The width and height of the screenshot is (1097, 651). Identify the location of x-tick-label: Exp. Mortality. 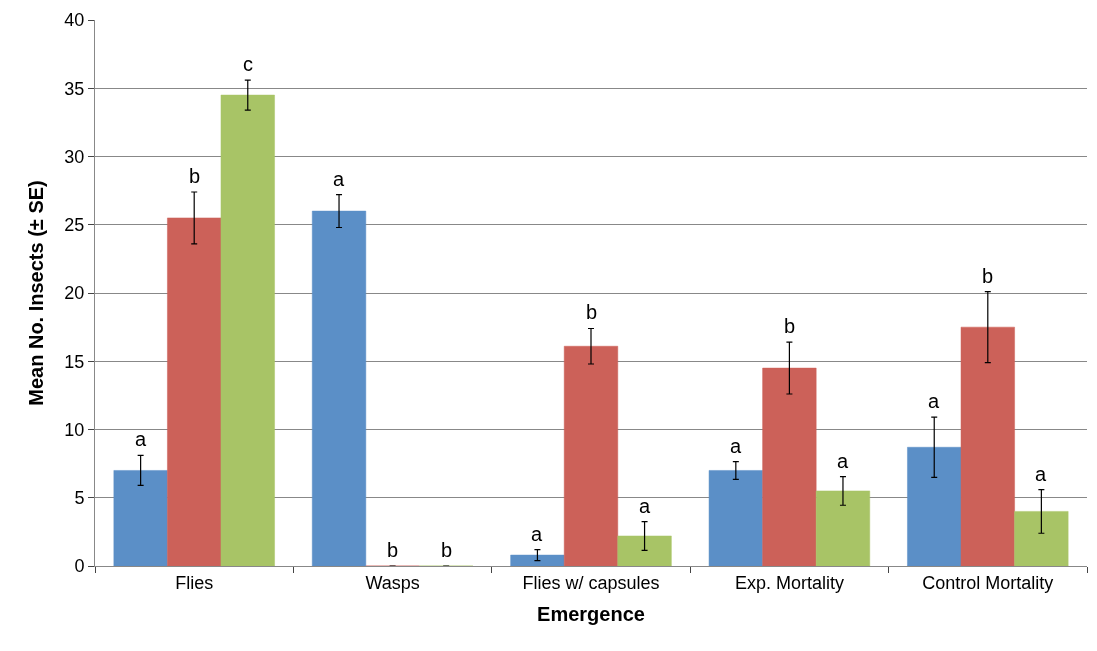
(789, 582).